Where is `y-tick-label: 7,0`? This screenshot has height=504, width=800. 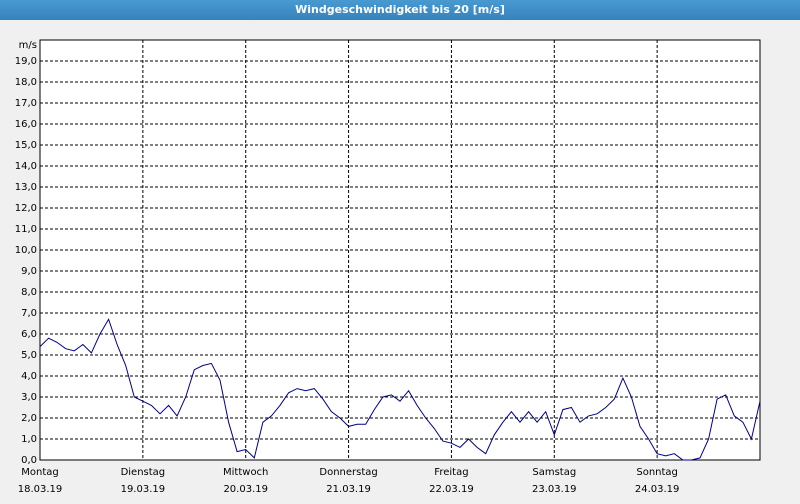 y-tick-label: 7,0 is located at coordinates (29, 313).